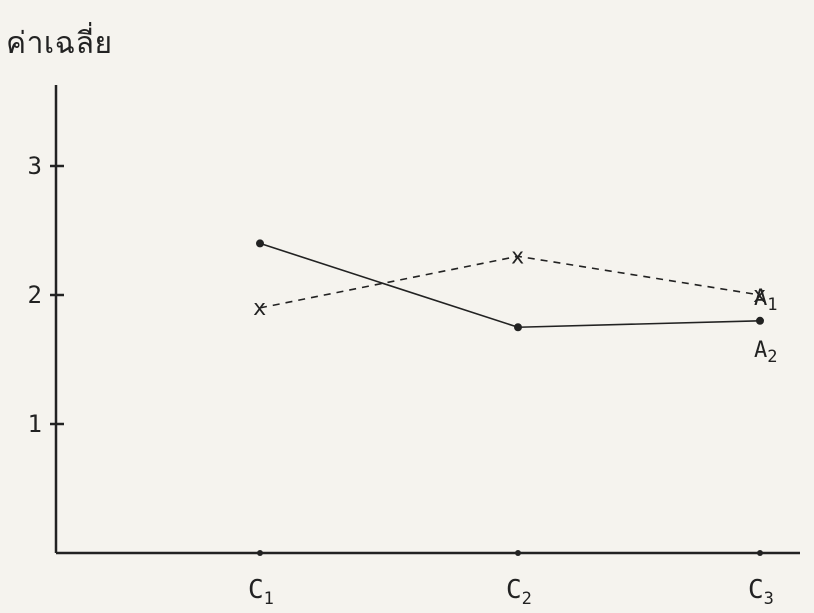 The width and height of the screenshot is (814, 613). I want to click on data-point-a2-c1, so click(260, 243).